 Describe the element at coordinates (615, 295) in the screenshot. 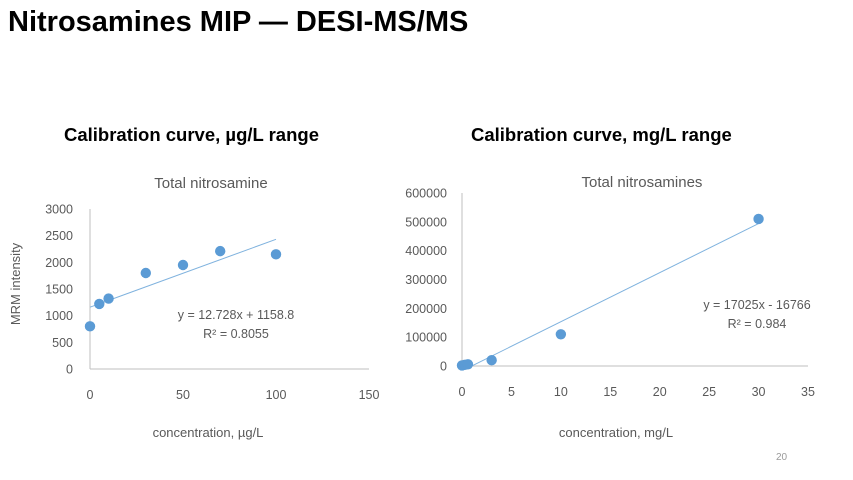

I see `chart-mg-trendline` at that location.